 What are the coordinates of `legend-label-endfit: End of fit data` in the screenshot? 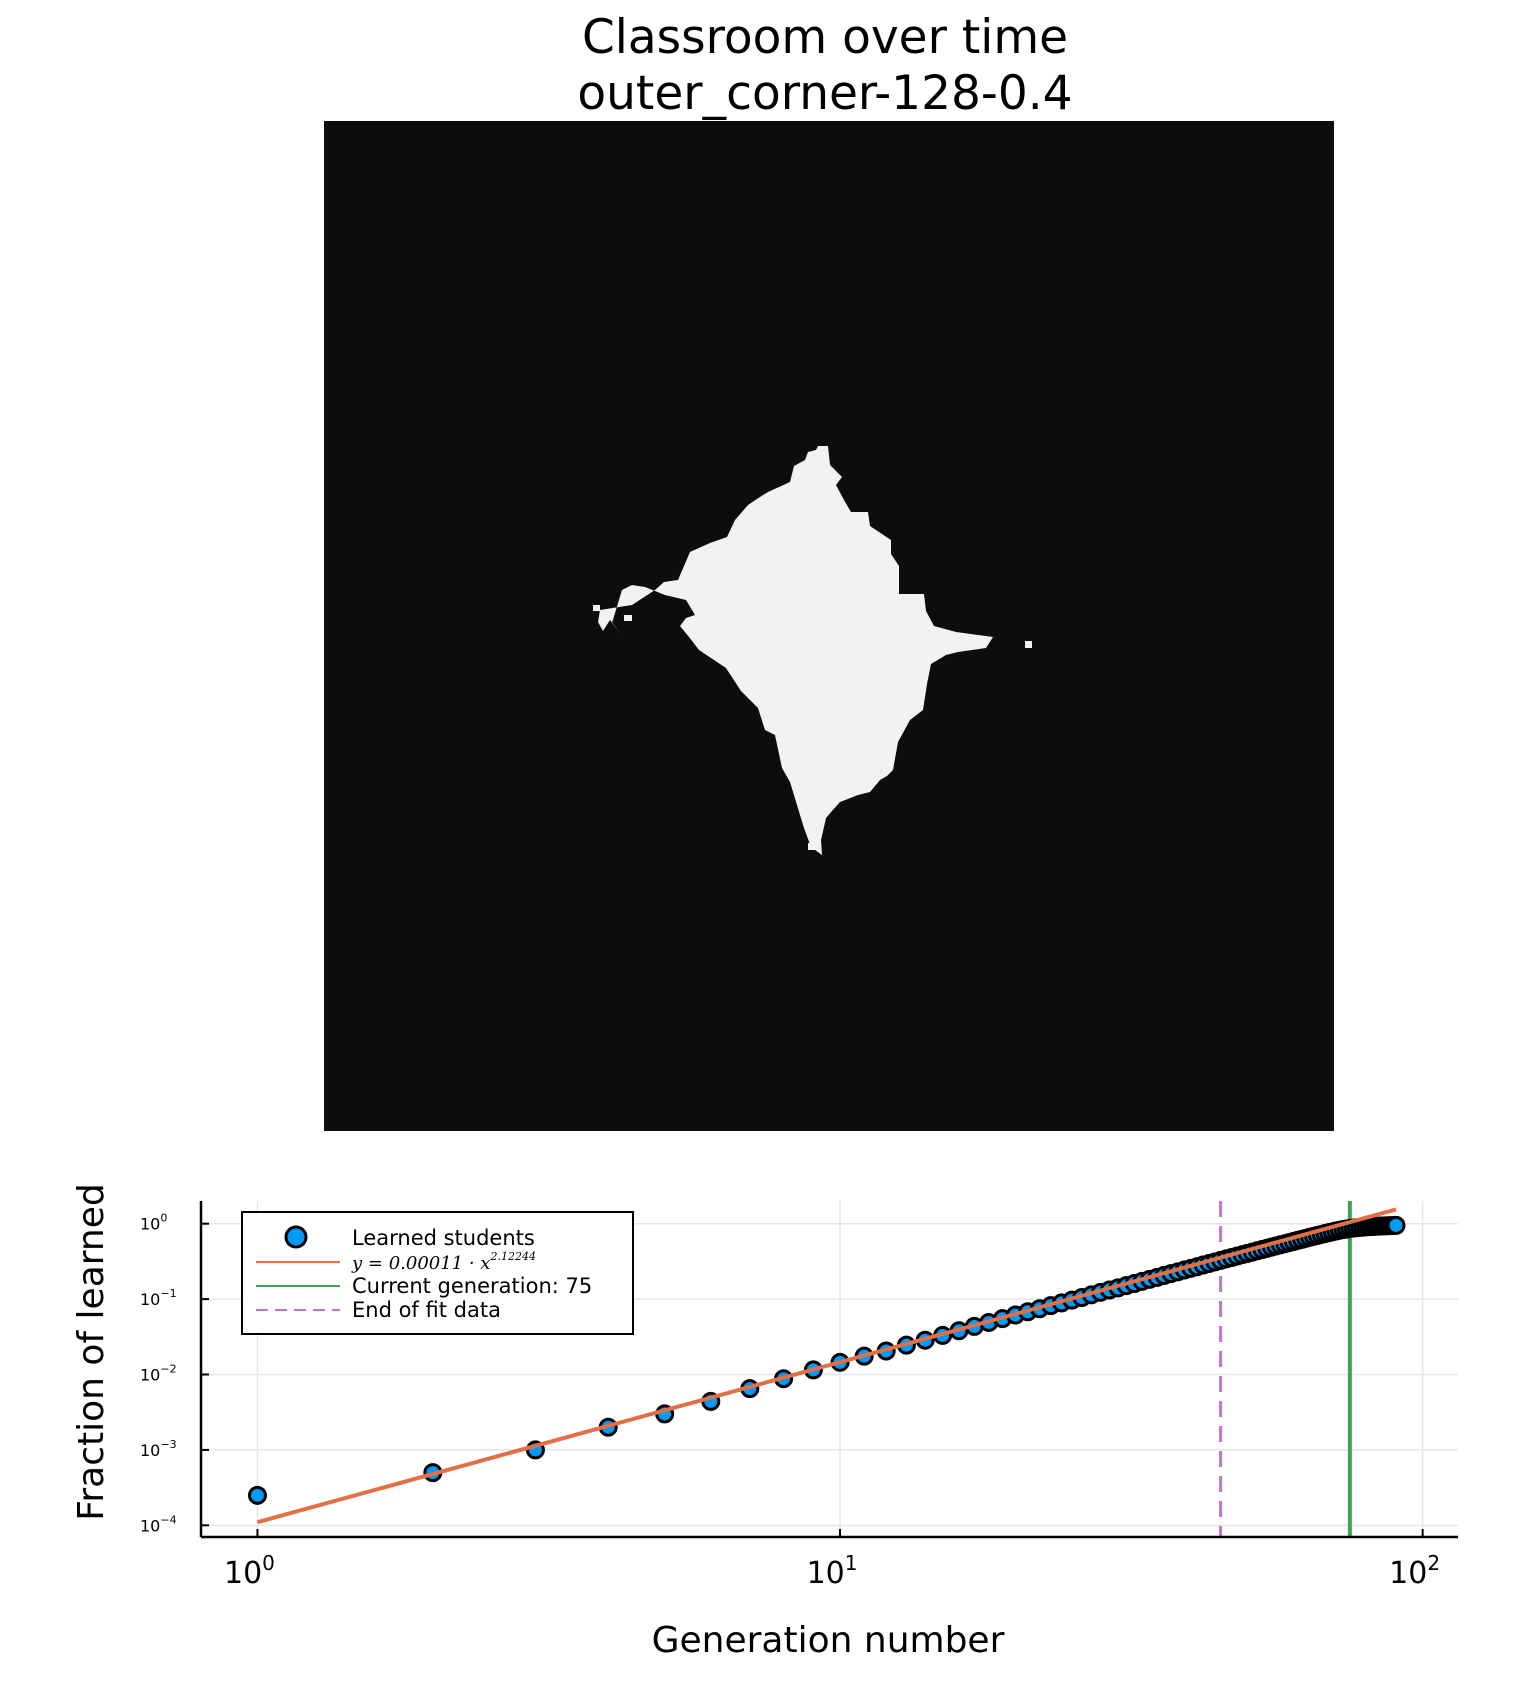 It's located at (426, 1310).